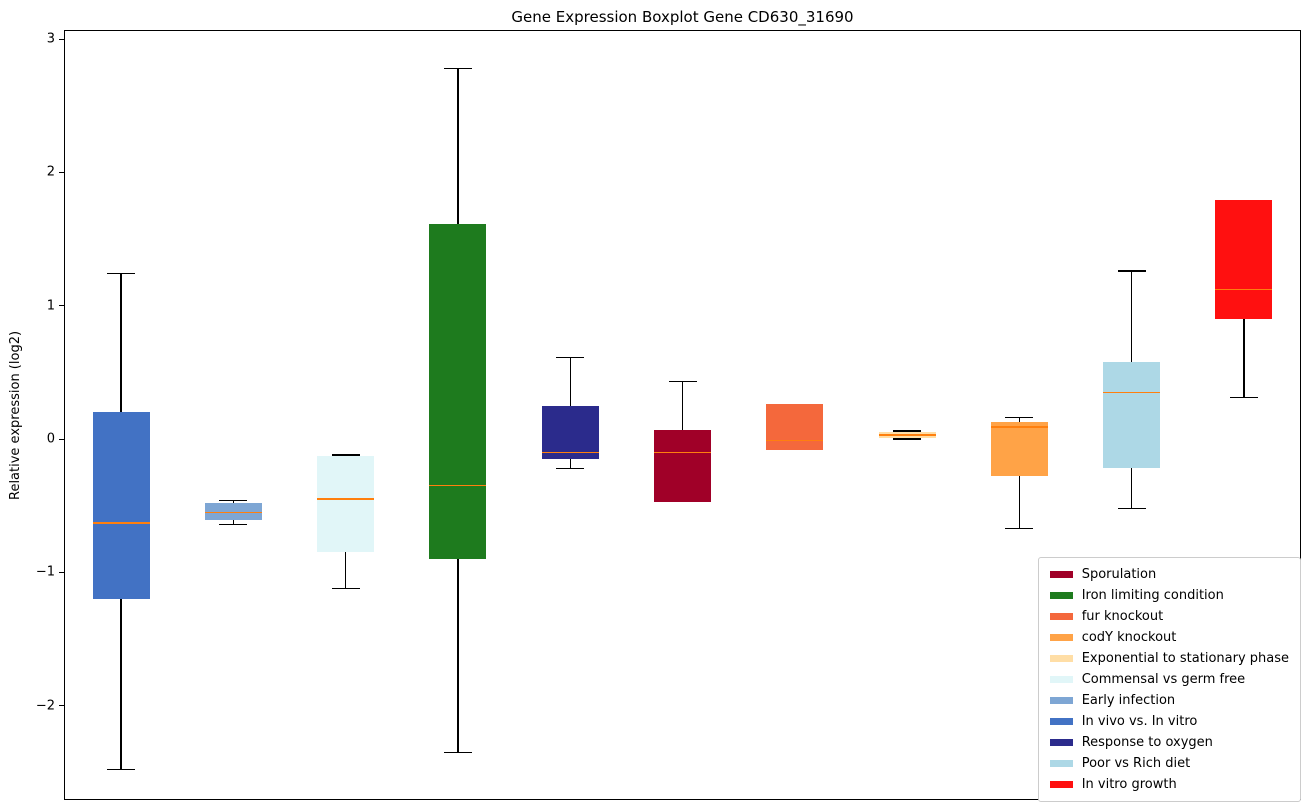 This screenshot has height=812, width=1309. I want to click on y-tick-label: −2, so click(45, 706).